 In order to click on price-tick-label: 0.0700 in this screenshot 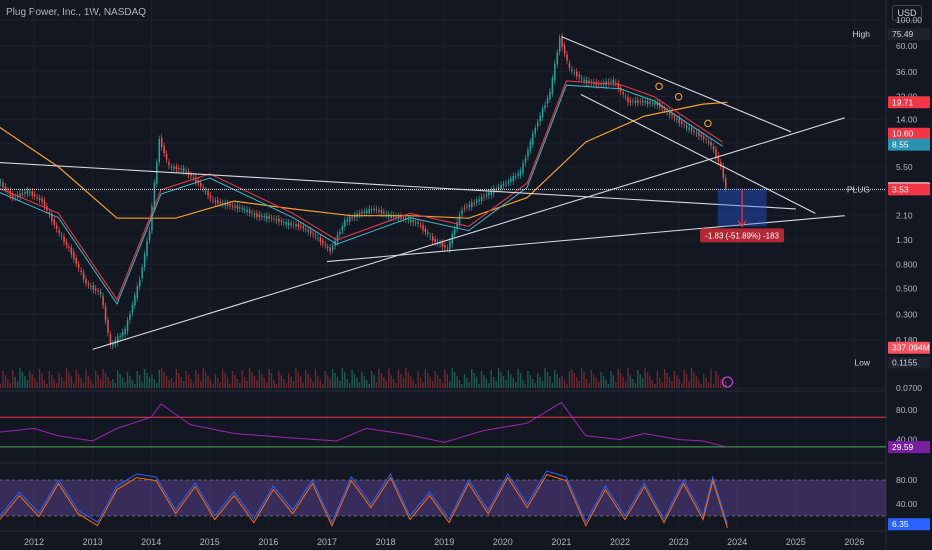, I will do `click(909, 388)`.